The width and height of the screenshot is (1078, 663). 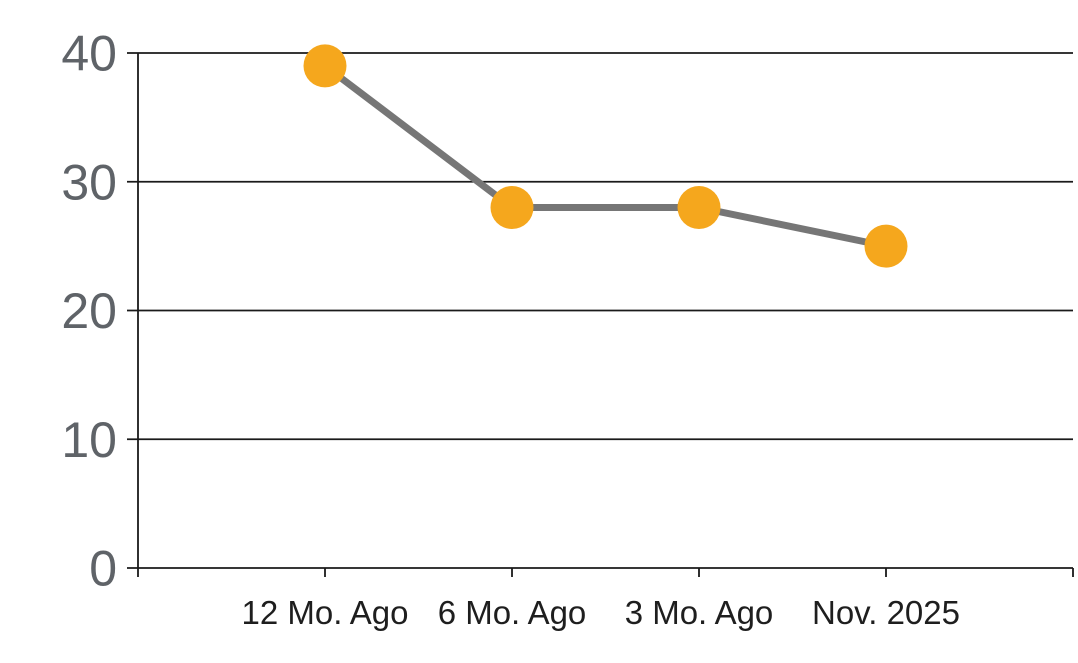 What do you see at coordinates (89, 182) in the screenshot?
I see `y-tick-label: 30` at bounding box center [89, 182].